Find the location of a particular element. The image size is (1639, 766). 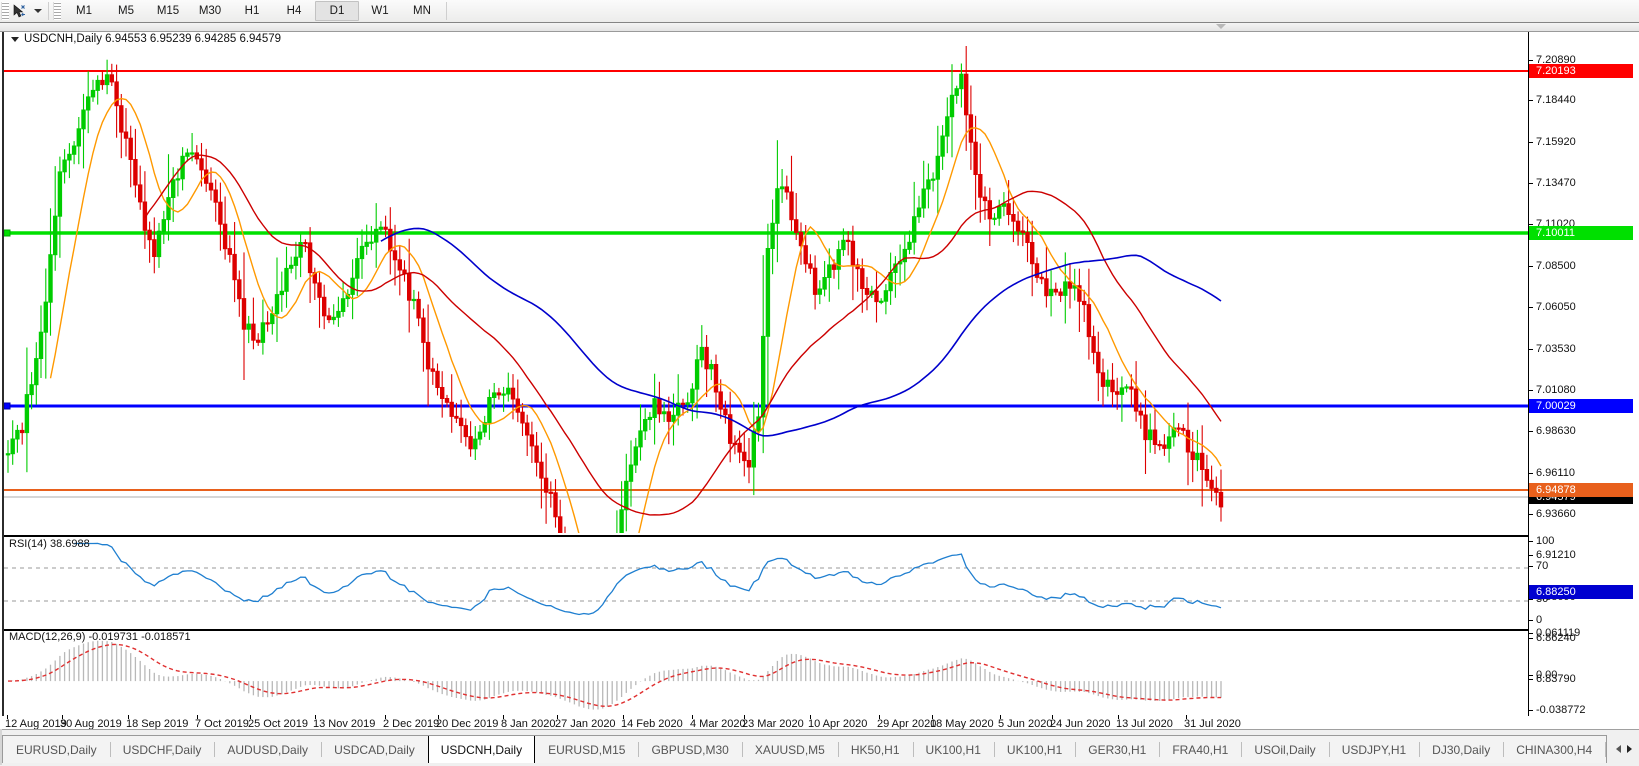

tick-label: 6.91210 is located at coordinates (1556, 555).